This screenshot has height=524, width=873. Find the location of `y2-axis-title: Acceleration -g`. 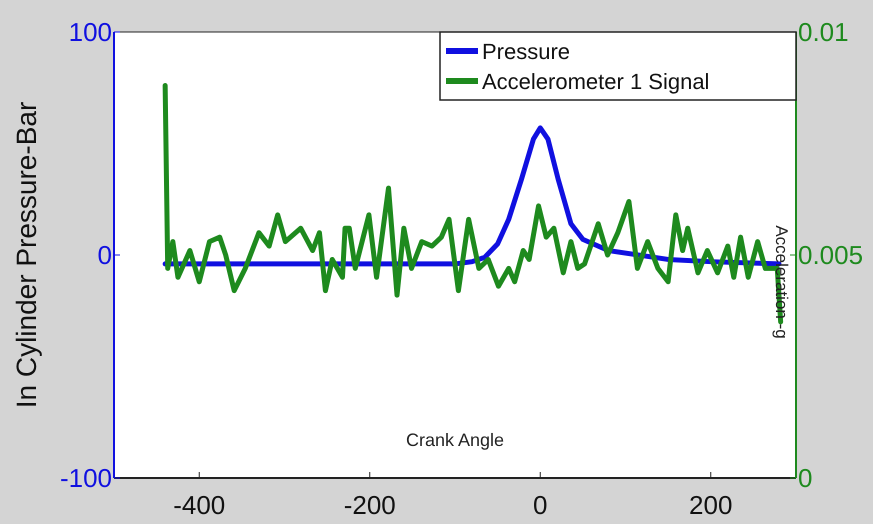

y2-axis-title: Acceleration -g is located at coordinates (781, 282).